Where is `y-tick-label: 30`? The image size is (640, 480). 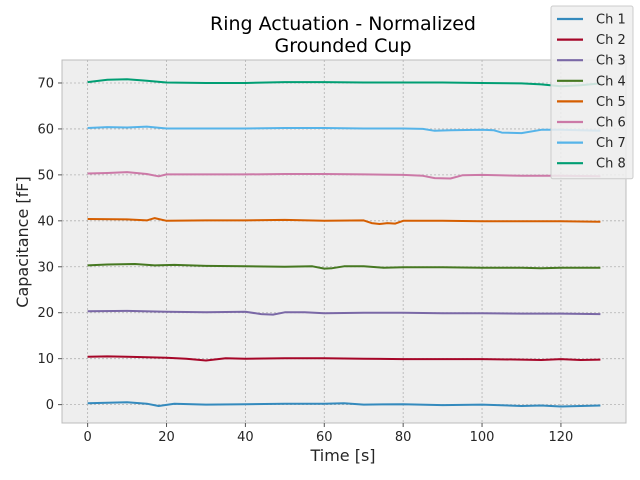 y-tick-label: 30 is located at coordinates (45, 267).